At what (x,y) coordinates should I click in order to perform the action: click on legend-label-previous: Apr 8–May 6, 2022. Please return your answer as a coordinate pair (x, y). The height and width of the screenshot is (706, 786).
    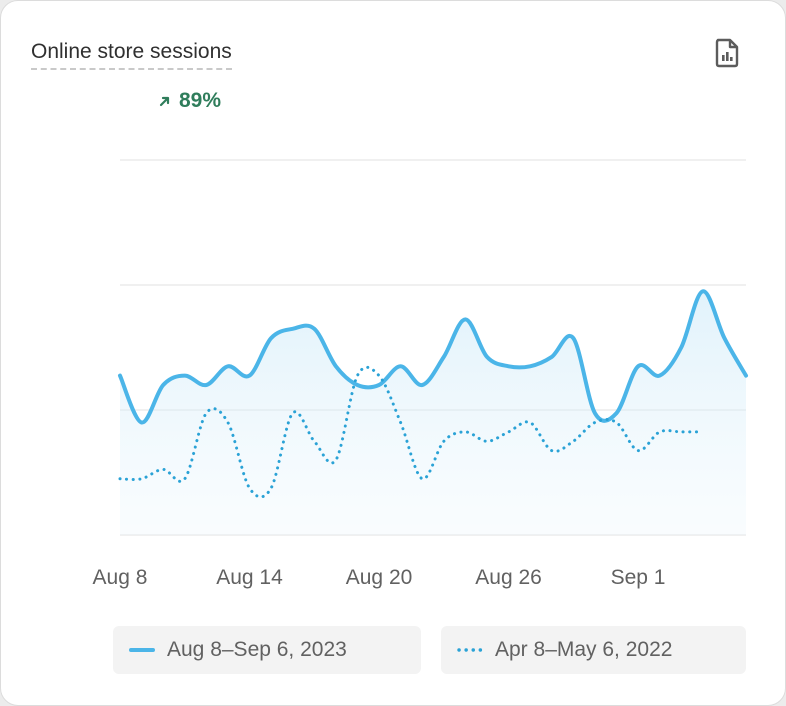
    Looking at the image, I should click on (584, 649).